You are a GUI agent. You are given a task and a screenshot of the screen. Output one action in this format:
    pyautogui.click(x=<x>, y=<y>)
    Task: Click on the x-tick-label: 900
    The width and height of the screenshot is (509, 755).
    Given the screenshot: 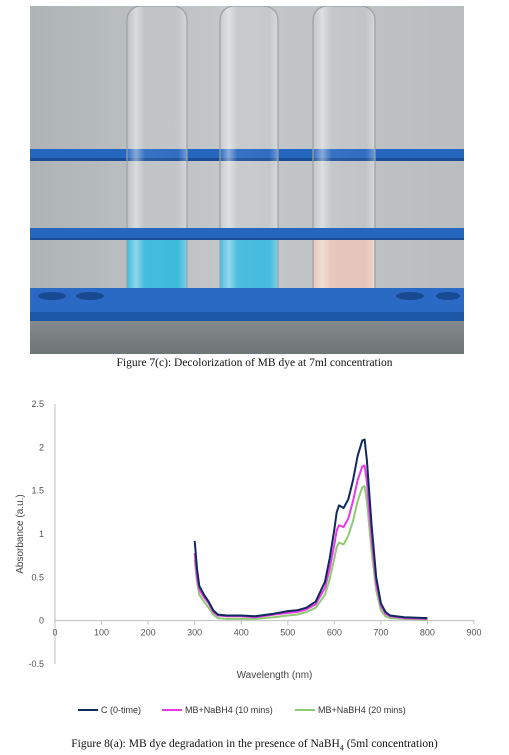 What is the action you would take?
    pyautogui.click(x=473, y=633)
    